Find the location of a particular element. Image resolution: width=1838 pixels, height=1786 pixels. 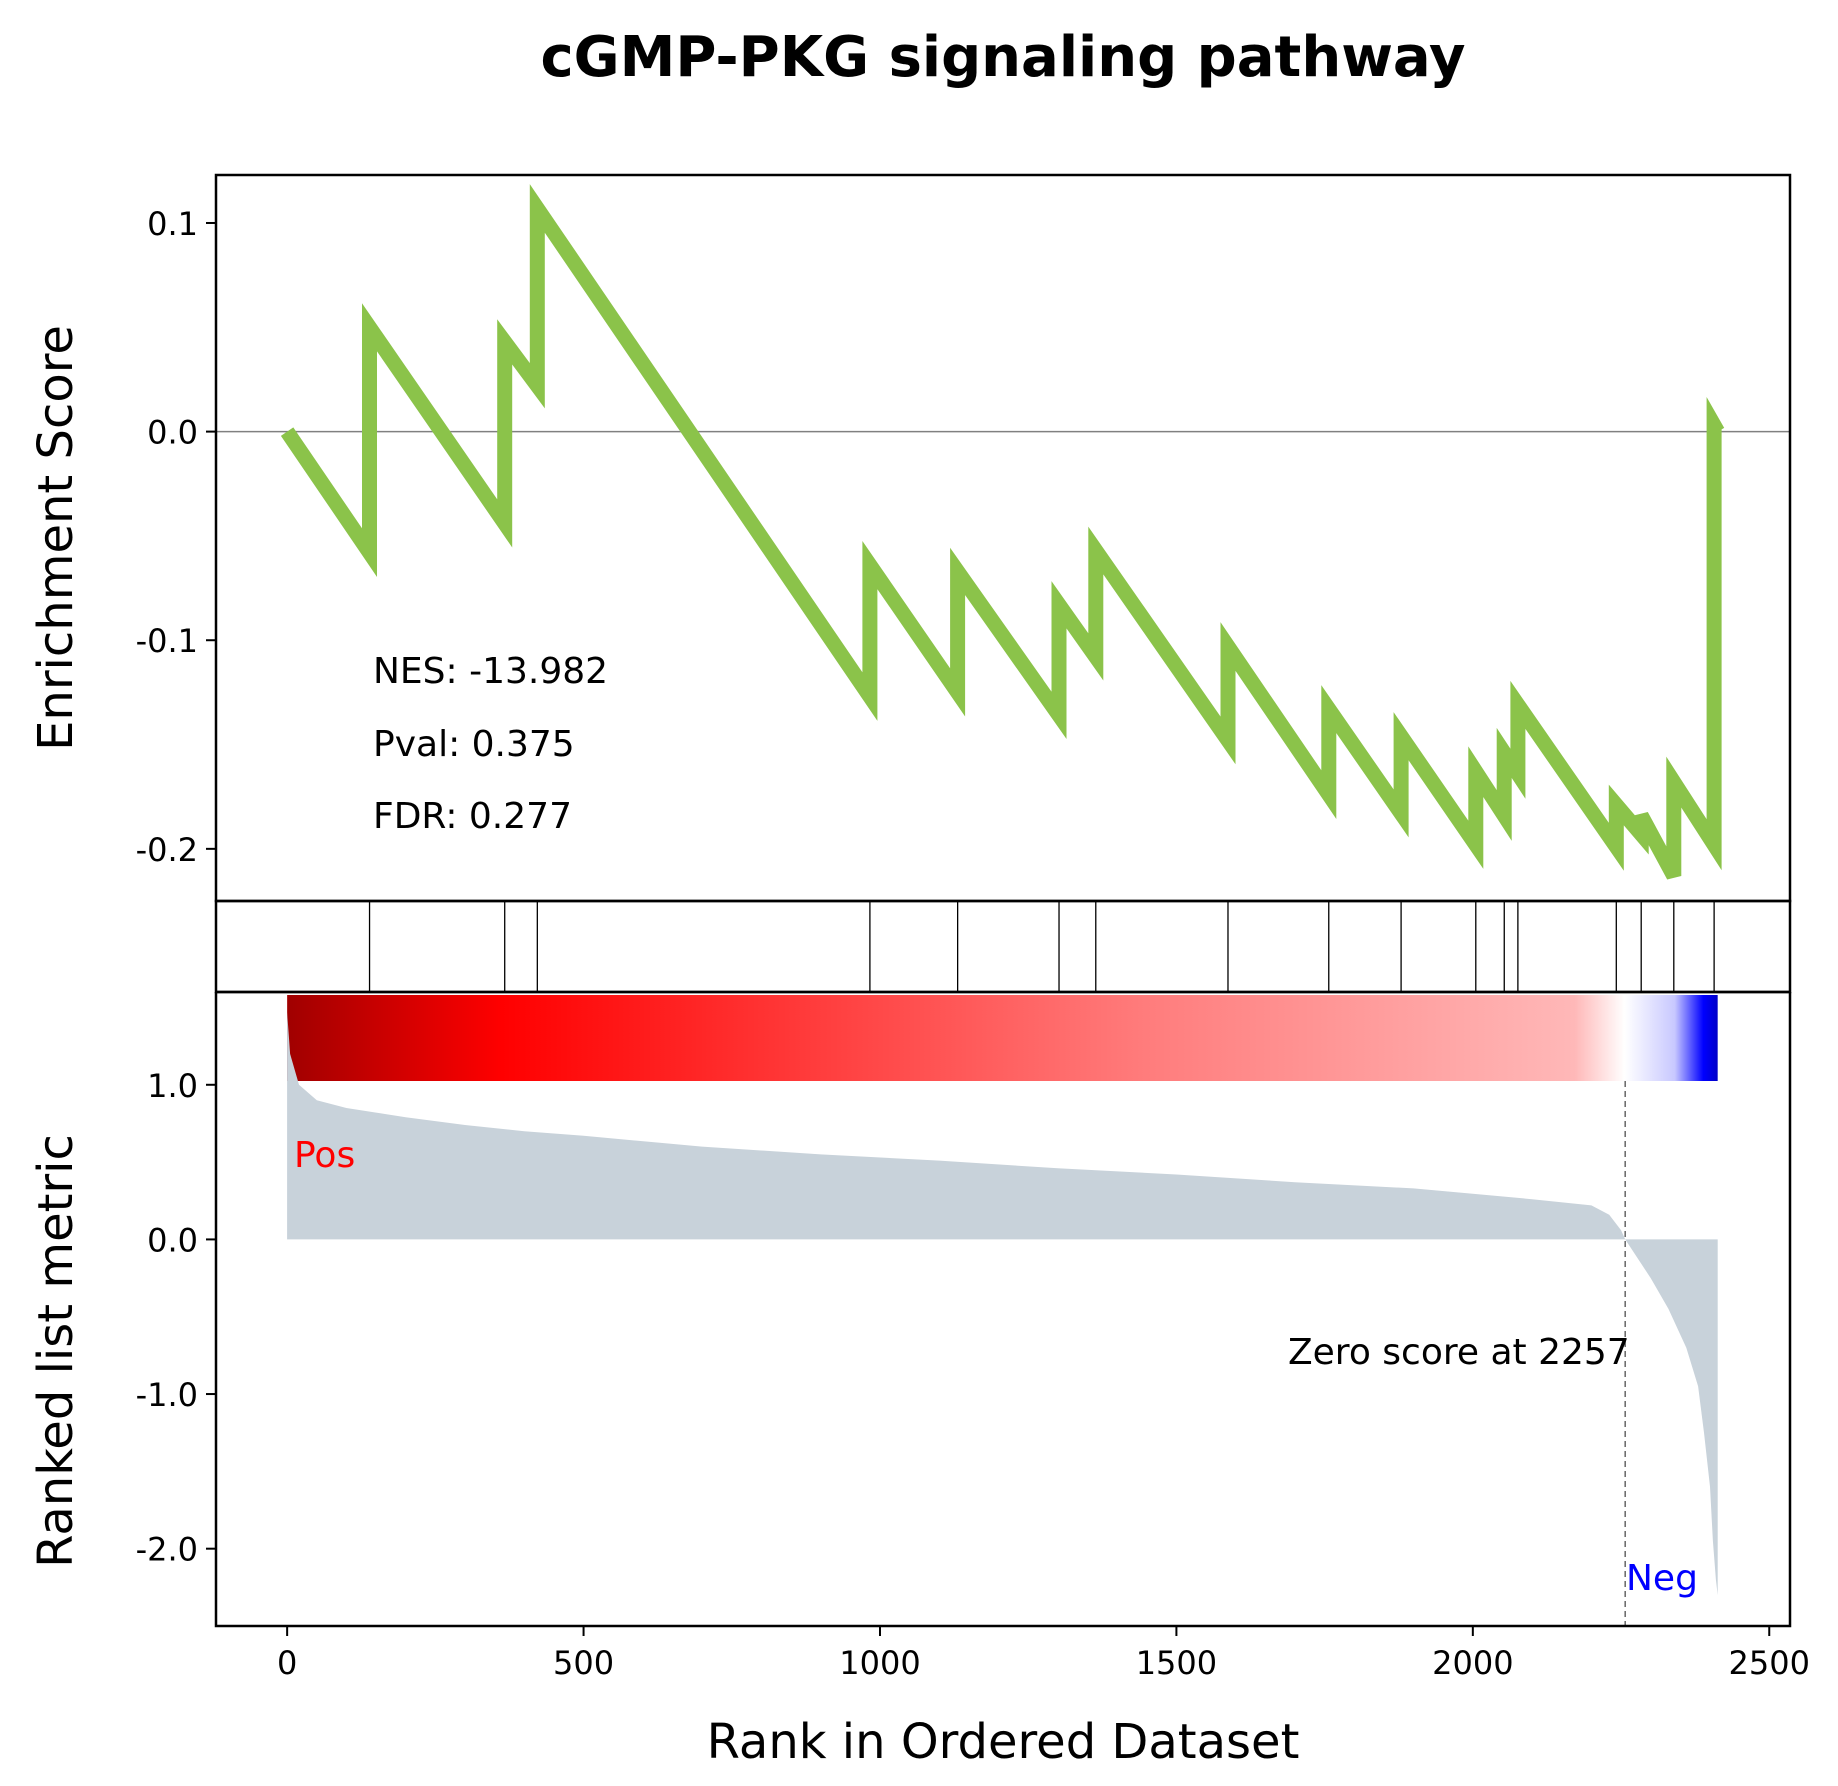

es-y-tick-label: 0.1 is located at coordinates (172, 224).